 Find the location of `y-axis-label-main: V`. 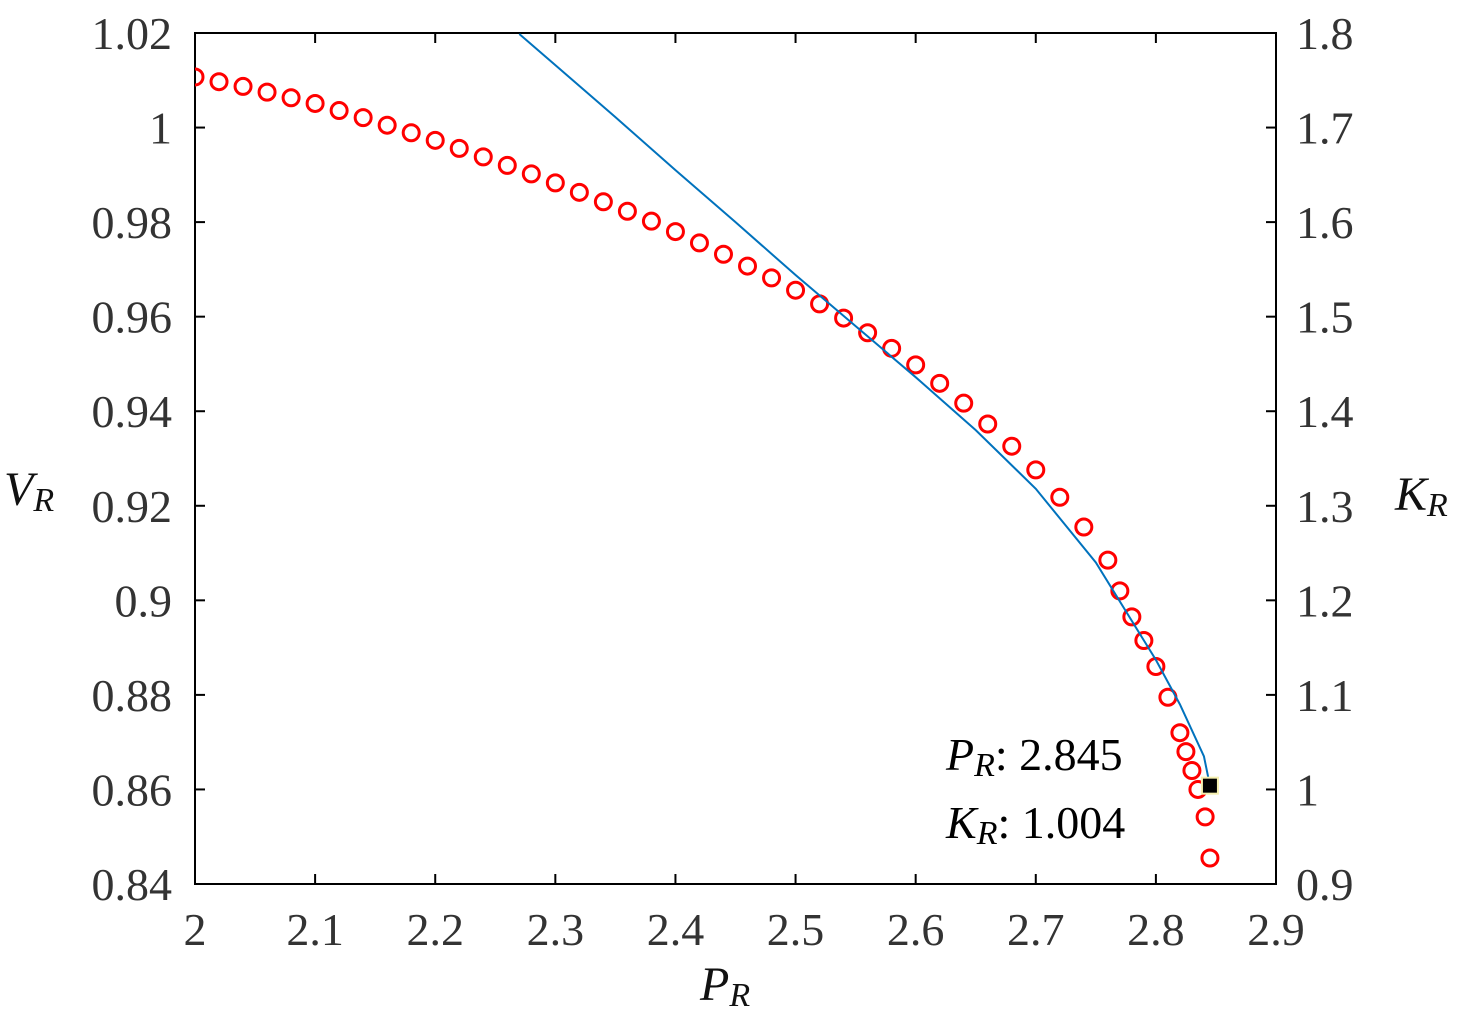

y-axis-label-main: V is located at coordinates (21, 489).